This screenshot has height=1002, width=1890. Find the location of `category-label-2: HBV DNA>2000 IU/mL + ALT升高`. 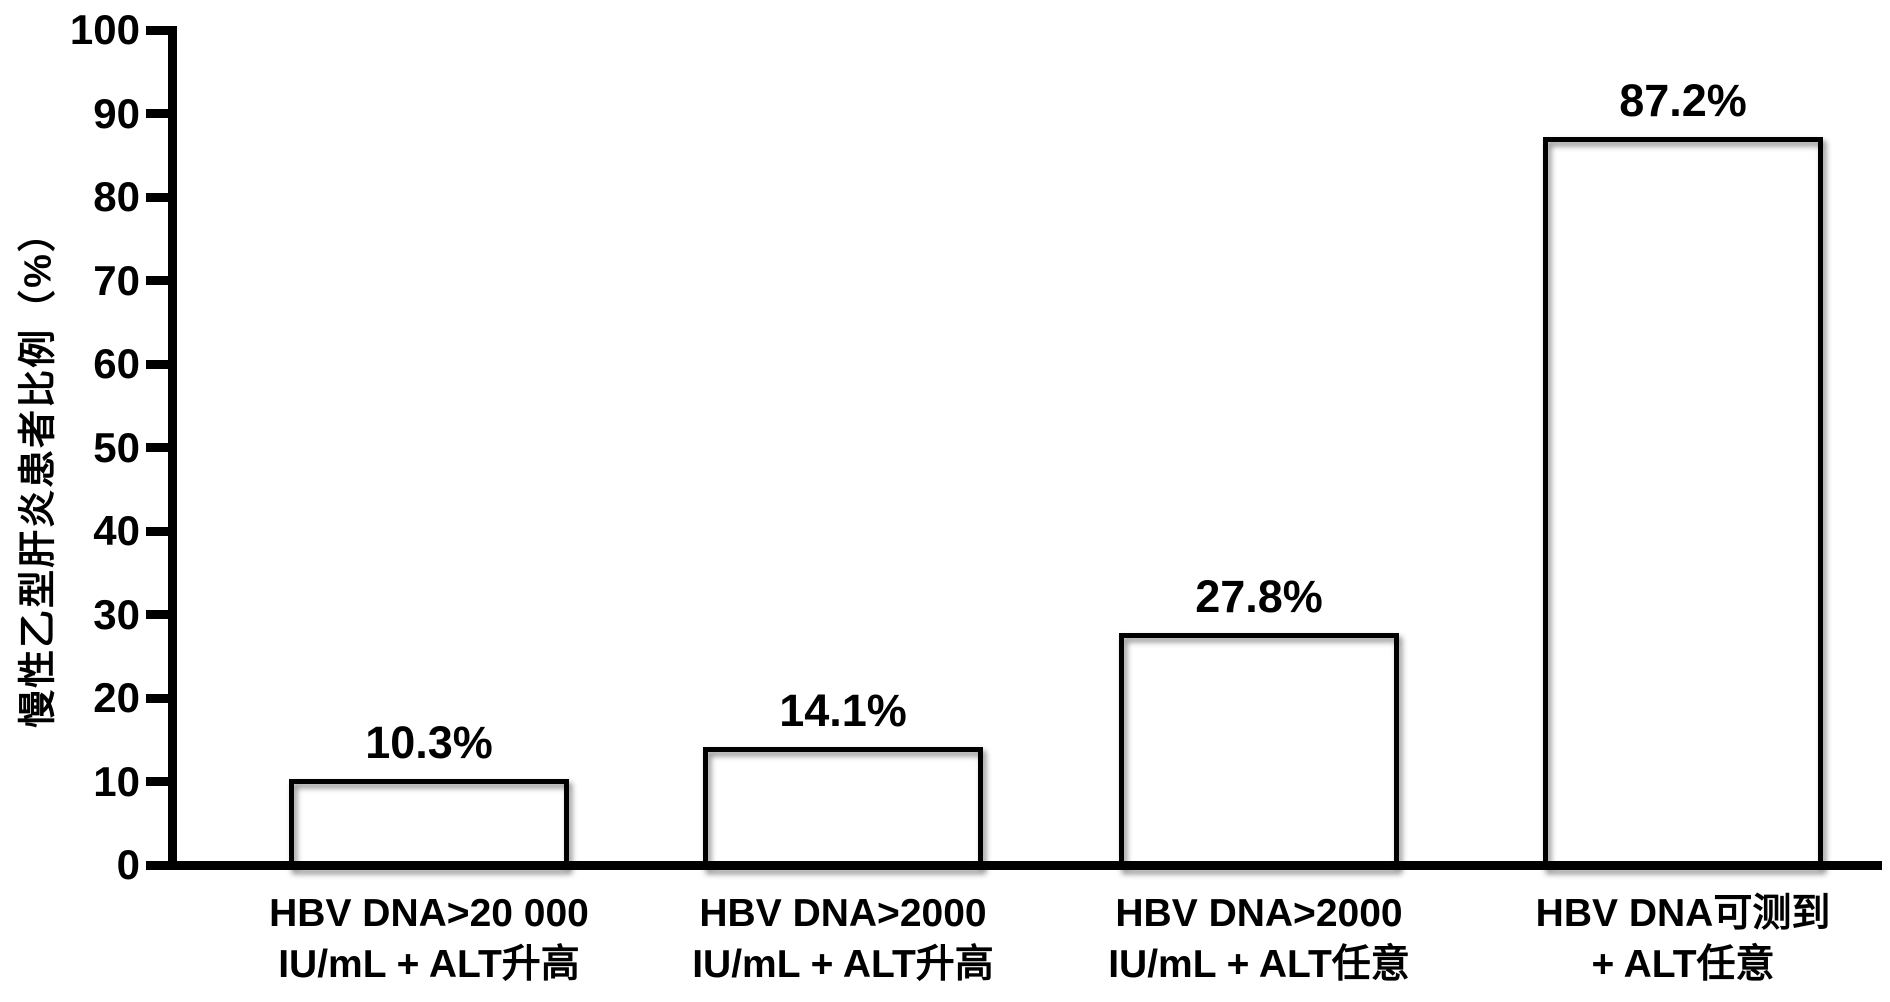

category-label-2: HBV DNA>2000 IU/mL + ALT升高 is located at coordinates (843, 939).